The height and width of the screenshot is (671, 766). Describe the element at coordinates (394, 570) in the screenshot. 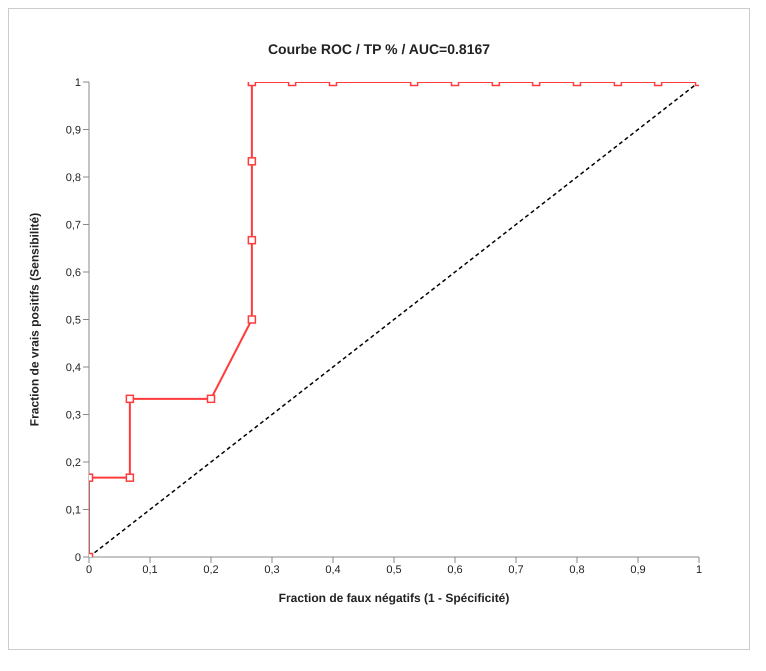

I see `x-tick-label: 0,5` at that location.